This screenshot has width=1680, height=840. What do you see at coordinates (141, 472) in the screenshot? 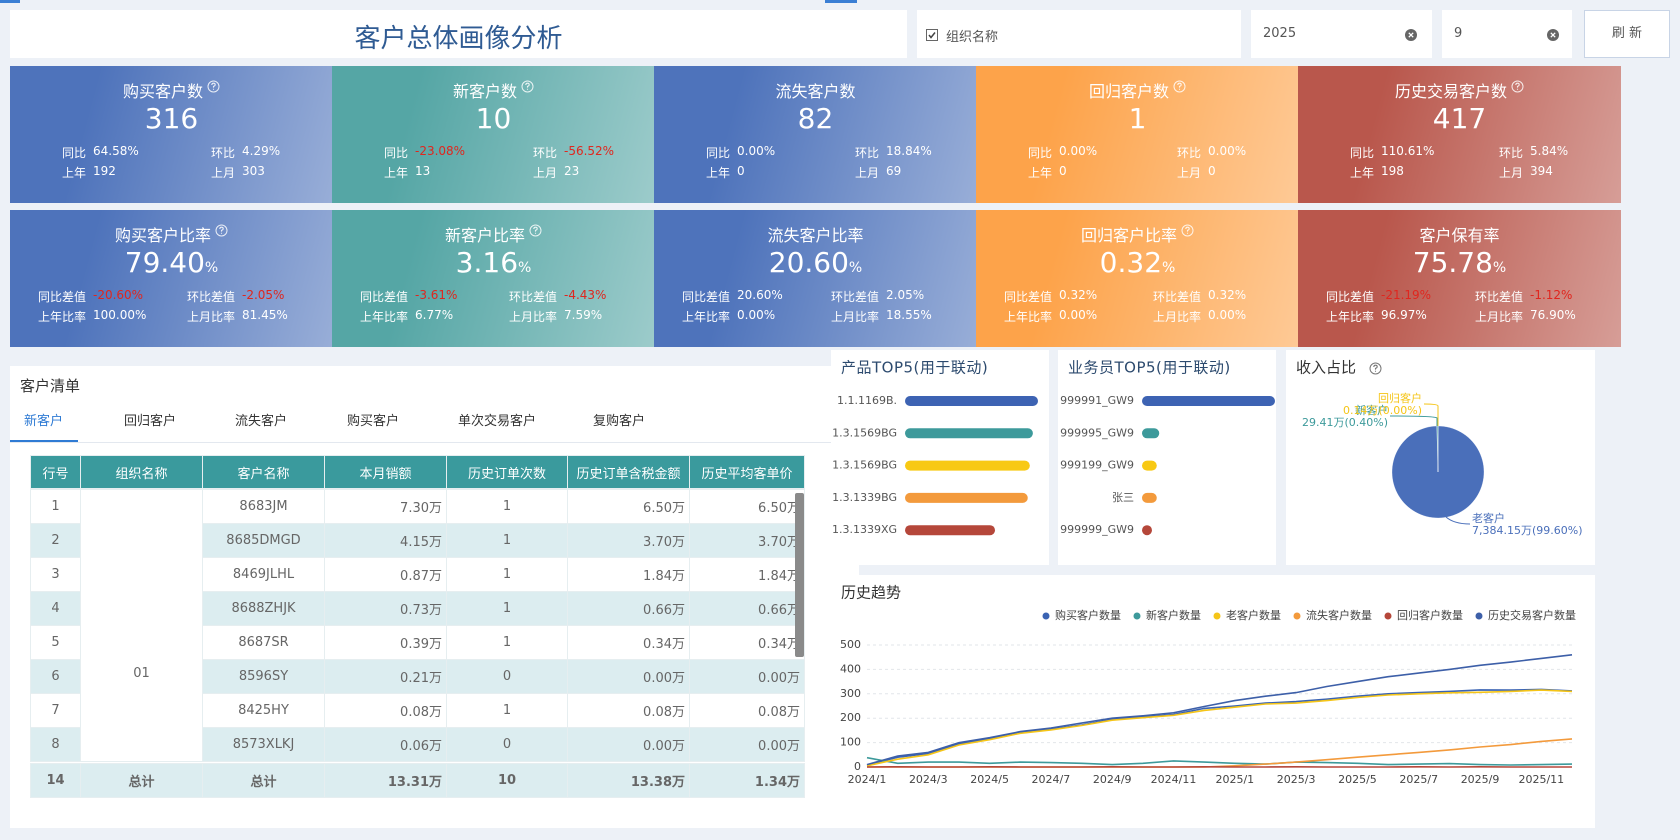
I see `header-cell: 组织名称` at bounding box center [141, 472].